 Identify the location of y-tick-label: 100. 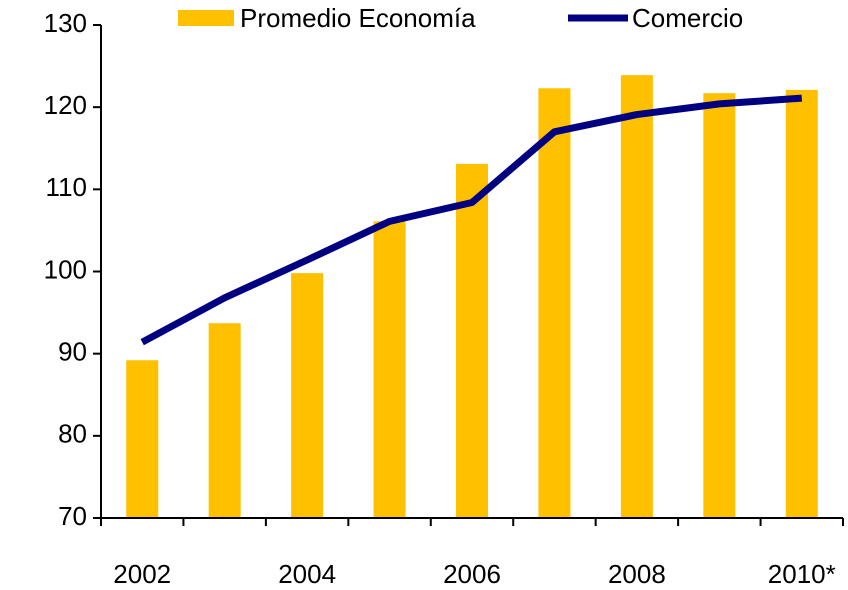
(65, 269).